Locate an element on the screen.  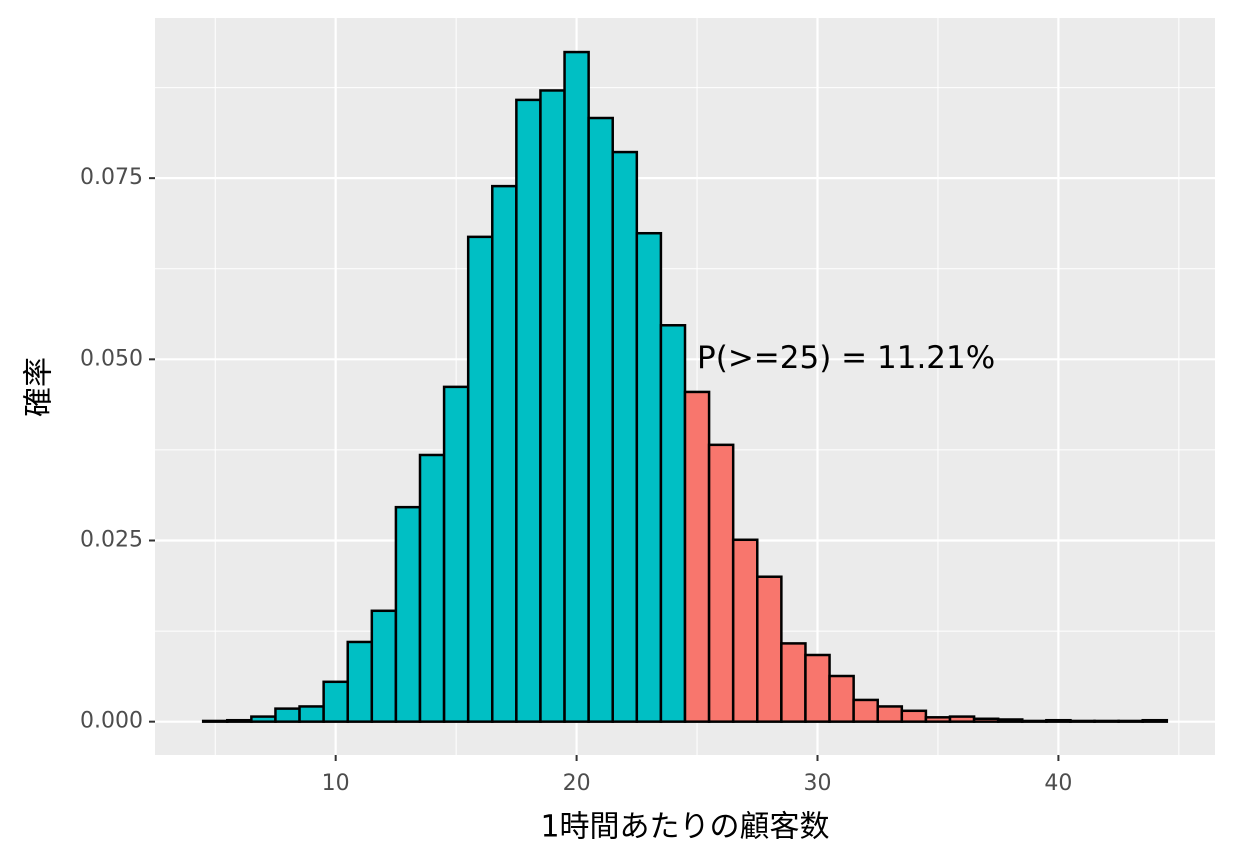
y-tick-label: 0.050 is located at coordinates (111, 358).